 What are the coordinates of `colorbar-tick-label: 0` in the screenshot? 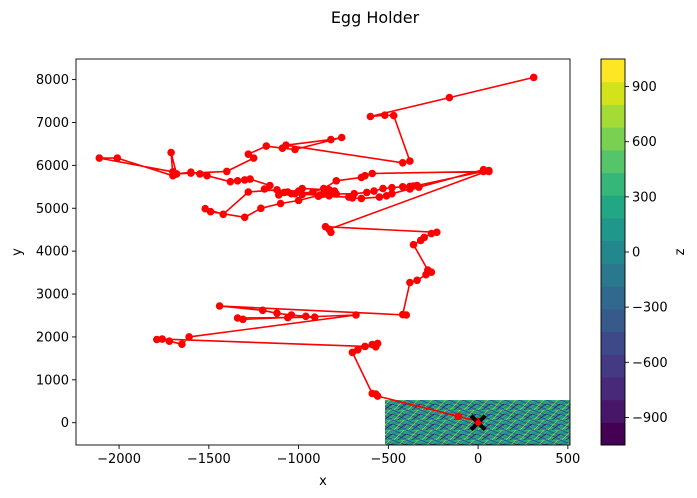 It's located at (636, 253).